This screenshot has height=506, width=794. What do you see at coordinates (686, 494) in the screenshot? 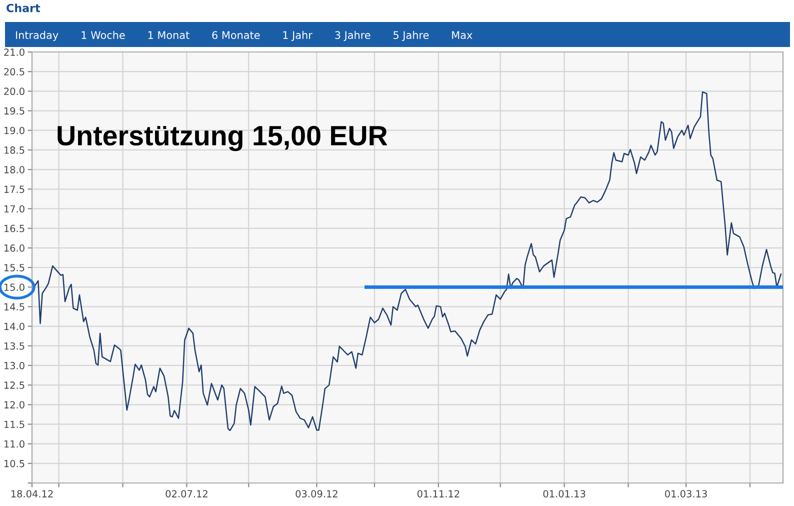
I see `x-tick-label: 01.03.13` at bounding box center [686, 494].